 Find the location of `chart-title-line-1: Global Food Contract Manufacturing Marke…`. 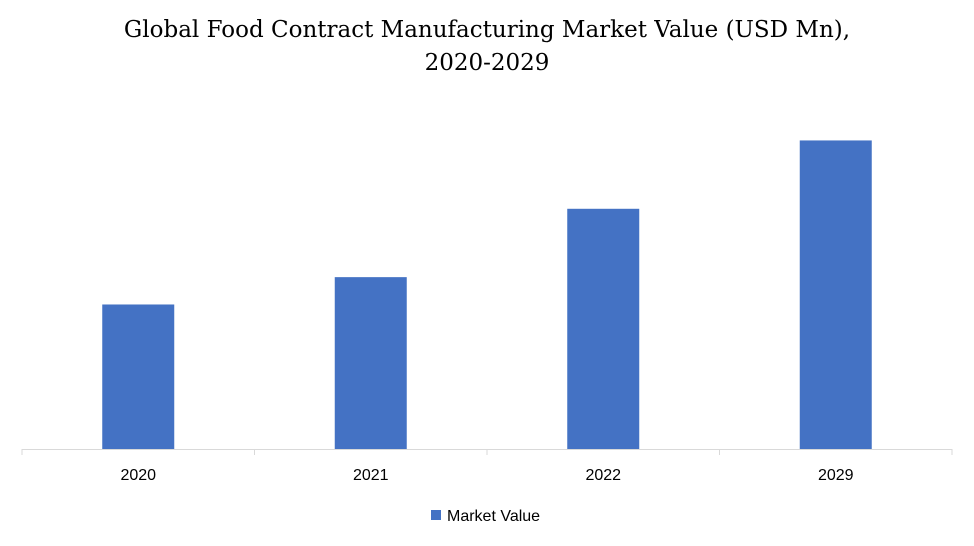

chart-title-line-1: Global Food Contract Manufacturing Marke… is located at coordinates (487, 30).